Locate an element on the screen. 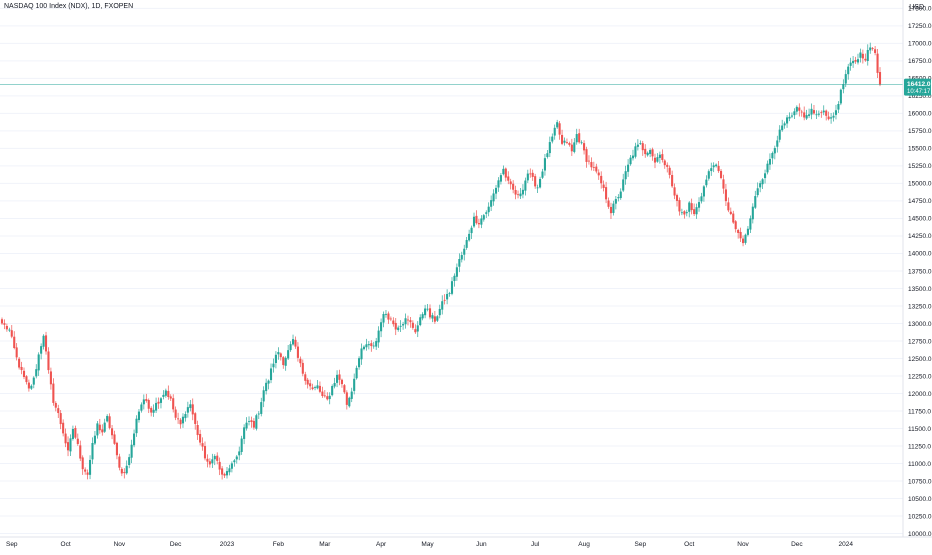 This screenshot has width=932, height=555. currency-label: USD is located at coordinates (916, 7).